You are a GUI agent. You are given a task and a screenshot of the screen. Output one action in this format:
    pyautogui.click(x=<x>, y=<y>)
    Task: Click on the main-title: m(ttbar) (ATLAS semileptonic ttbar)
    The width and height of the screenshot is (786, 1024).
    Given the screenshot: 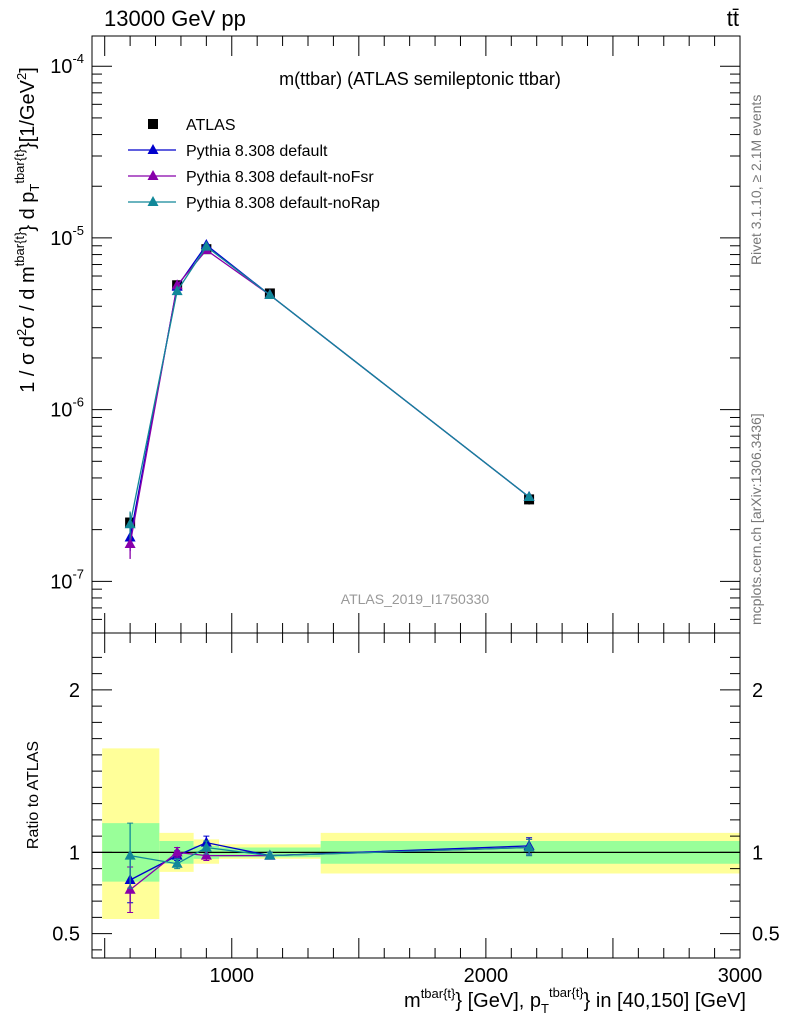 What is the action you would take?
    pyautogui.click(x=420, y=79)
    